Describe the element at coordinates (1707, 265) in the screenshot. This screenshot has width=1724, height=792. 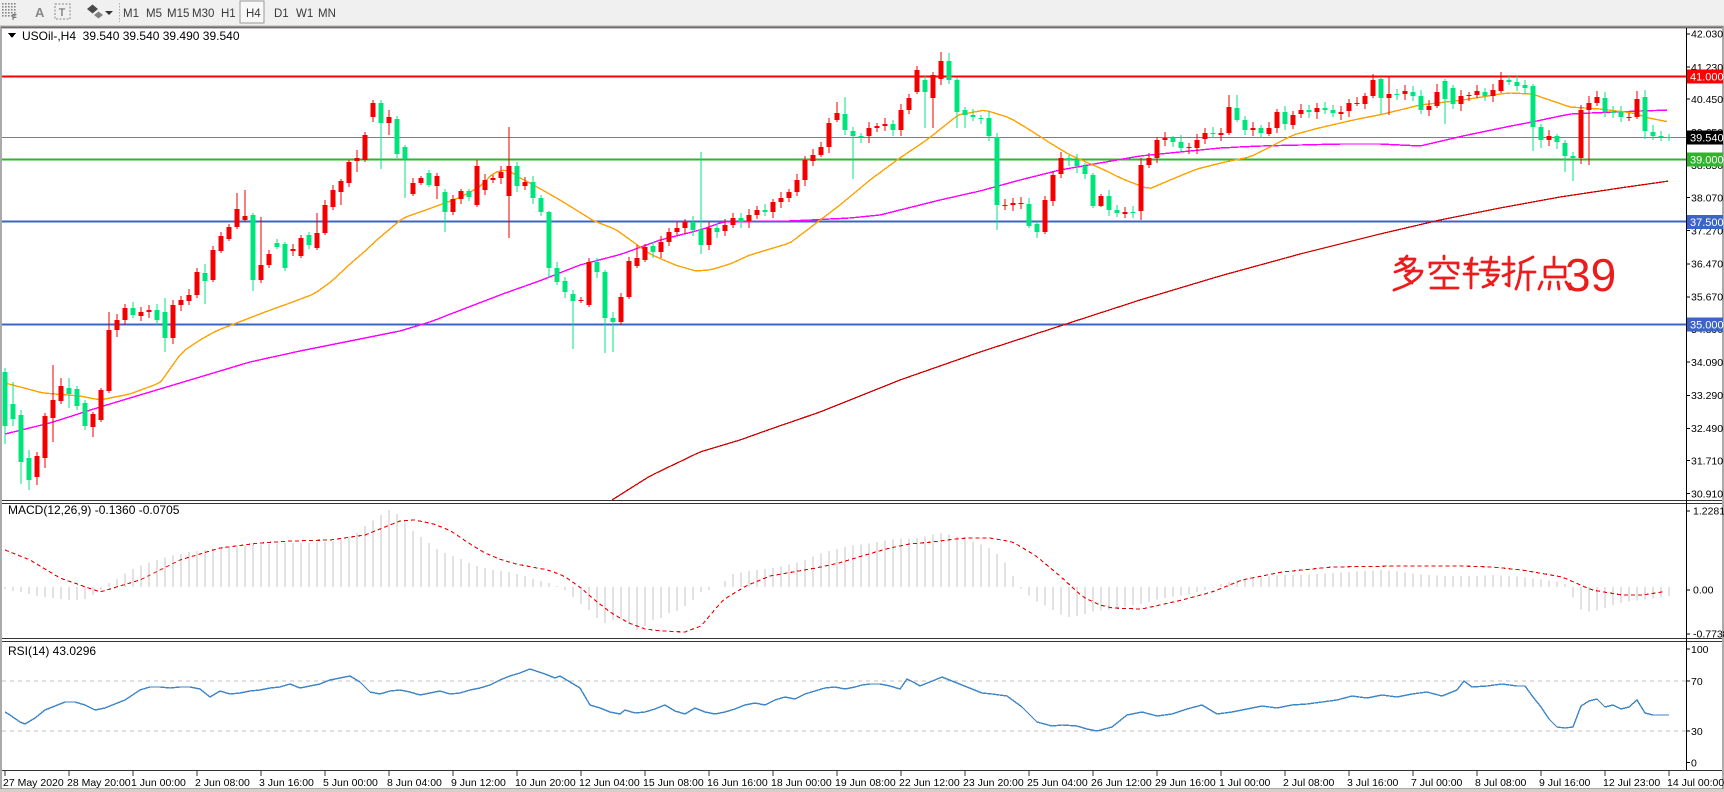
I see `svg-text: 36.470` at that location.